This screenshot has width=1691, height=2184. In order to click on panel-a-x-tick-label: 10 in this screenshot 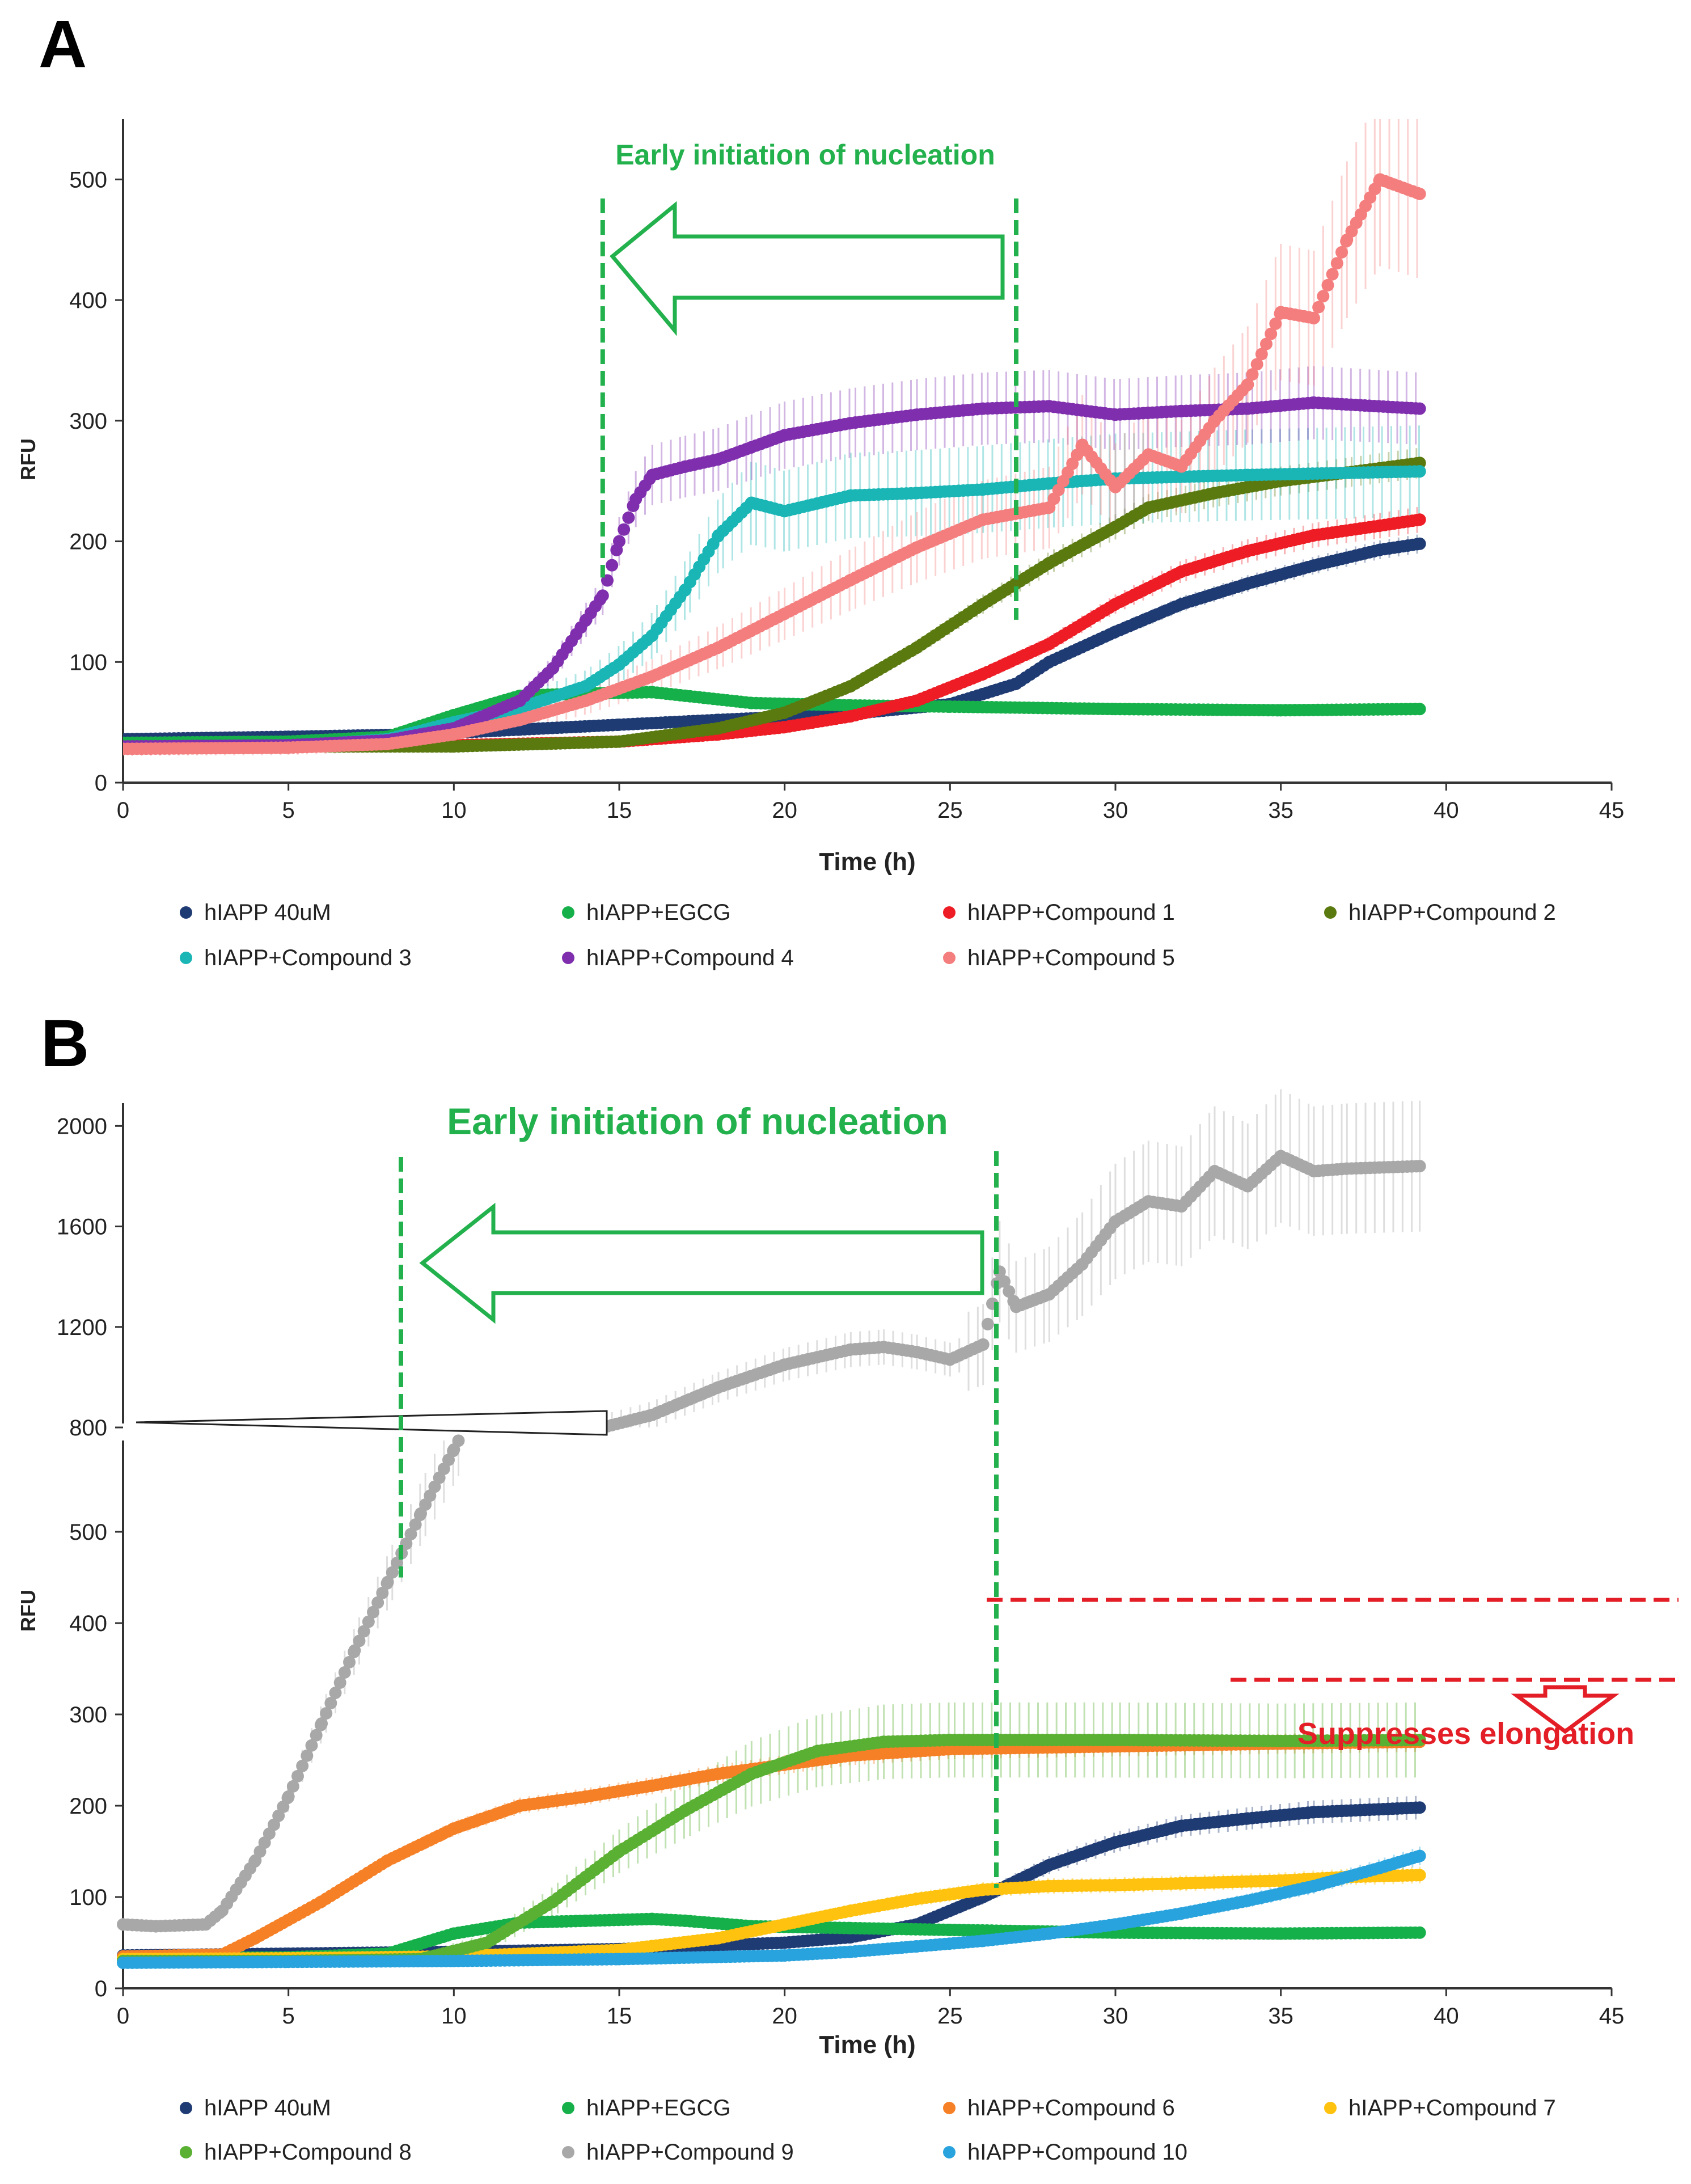, I will do `click(454, 811)`.